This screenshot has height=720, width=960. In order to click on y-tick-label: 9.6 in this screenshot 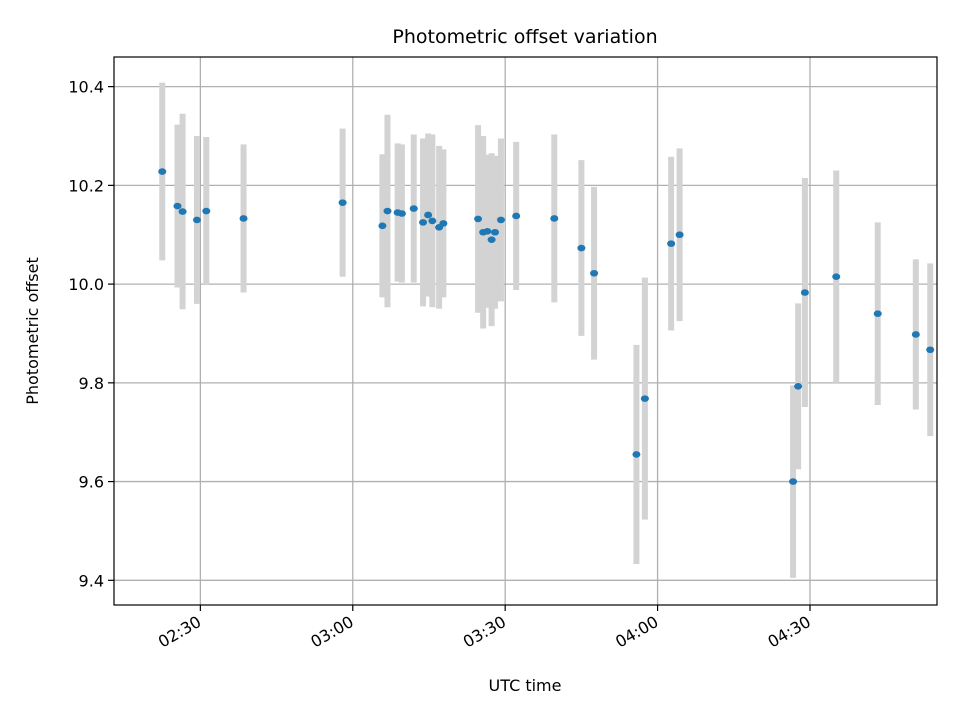, I will do `click(91, 482)`.